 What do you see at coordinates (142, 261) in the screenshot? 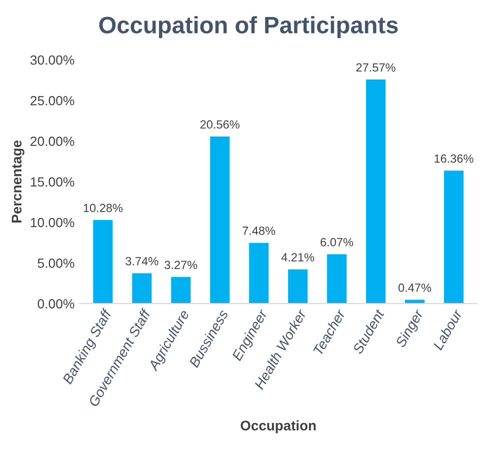
I see `data-label: 3.74%` at bounding box center [142, 261].